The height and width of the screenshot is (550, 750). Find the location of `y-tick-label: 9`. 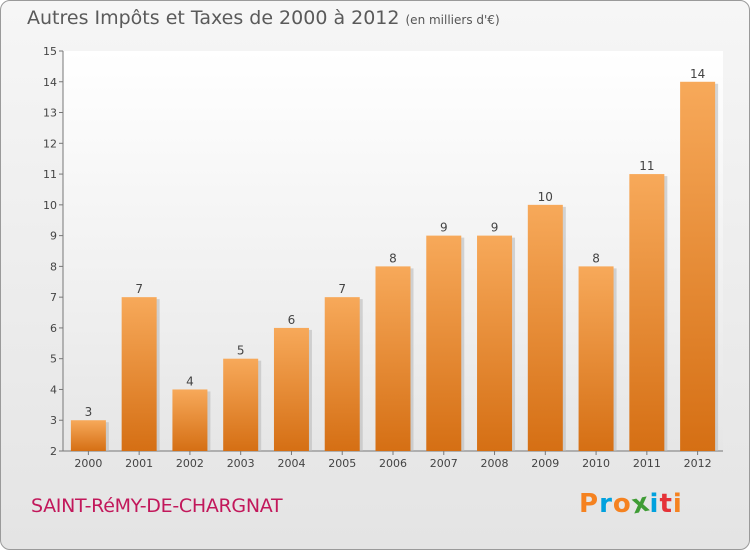

y-tick-label: 9 is located at coordinates (53, 236).